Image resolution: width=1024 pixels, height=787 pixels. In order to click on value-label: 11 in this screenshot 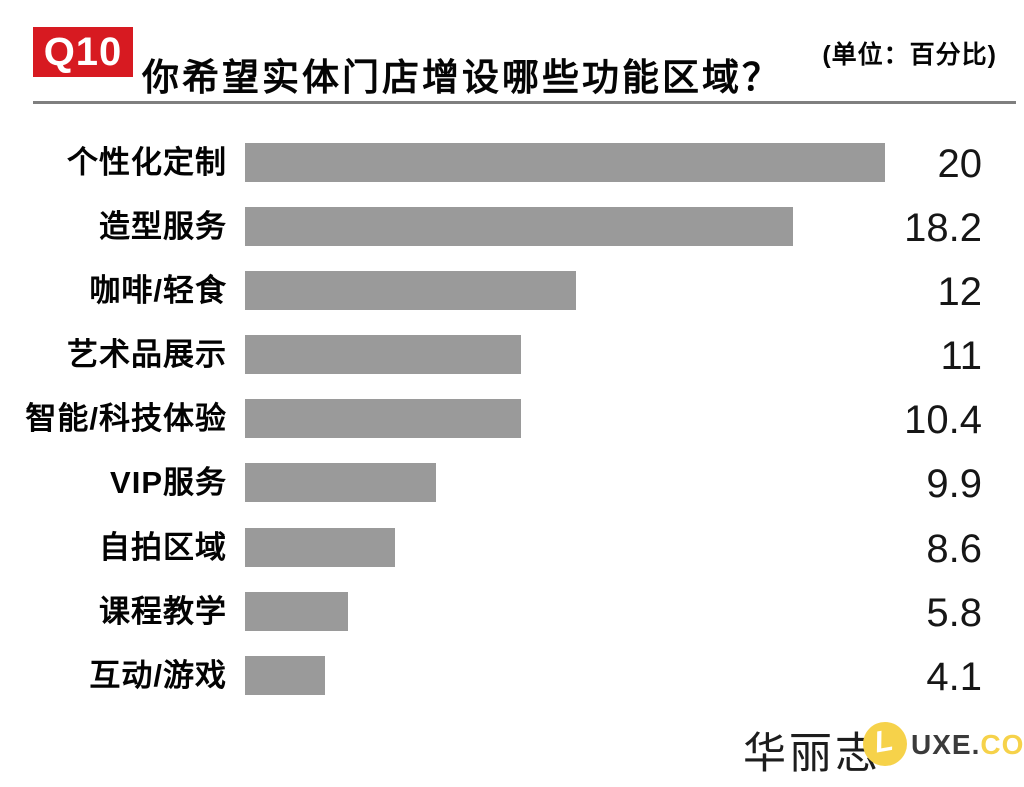, I will do `click(961, 356)`.